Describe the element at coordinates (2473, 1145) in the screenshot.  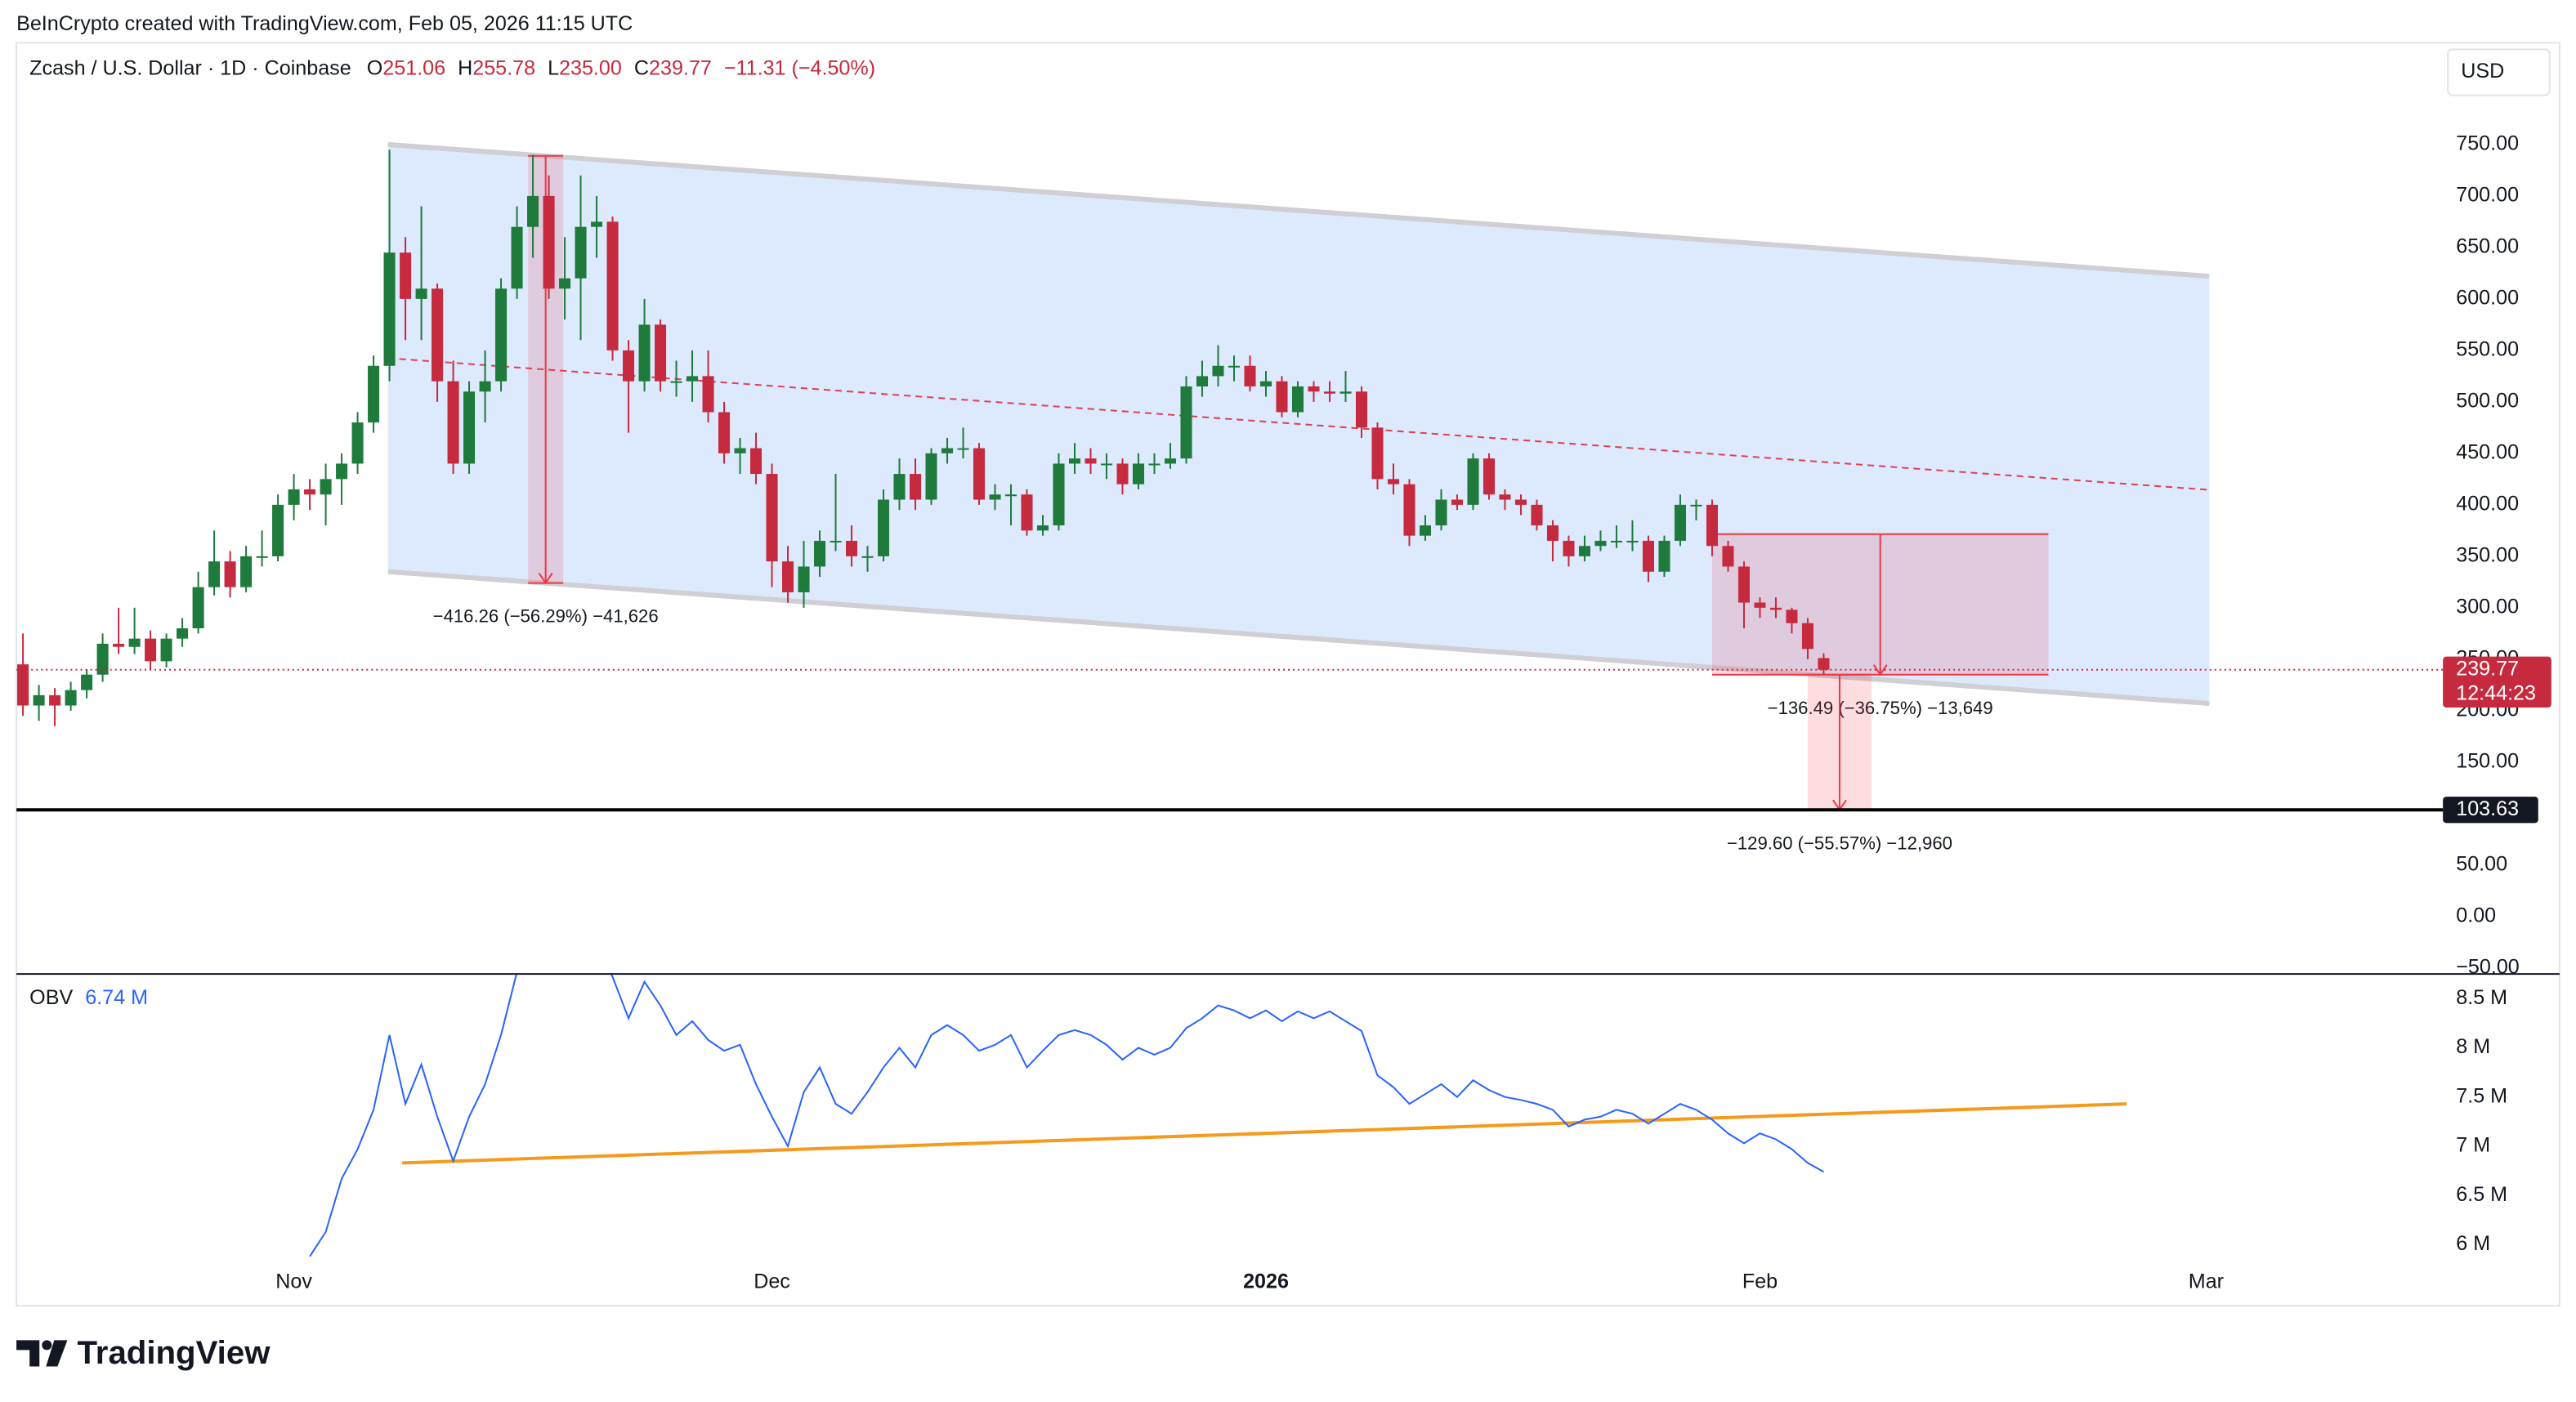
I see `obv-tick-label: 7 M` at that location.